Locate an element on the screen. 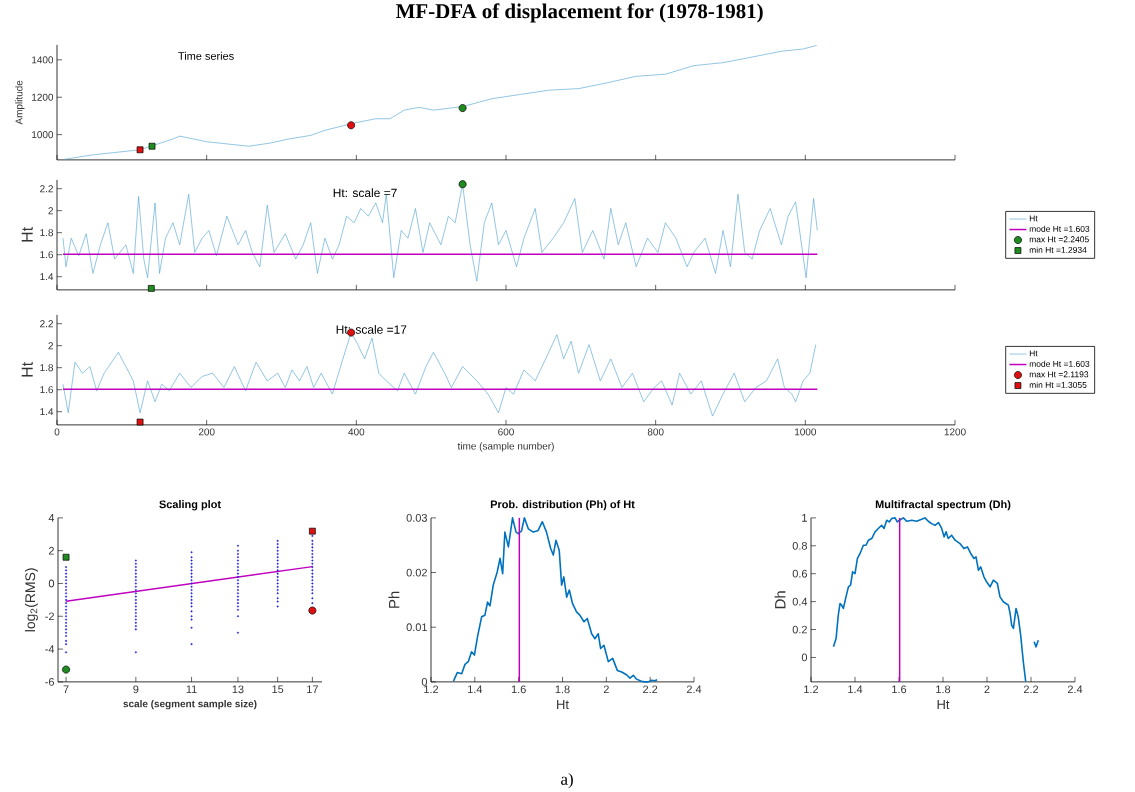  chart-title: MF-DFA of displacement for (1978-1981) is located at coordinates (579, 13).